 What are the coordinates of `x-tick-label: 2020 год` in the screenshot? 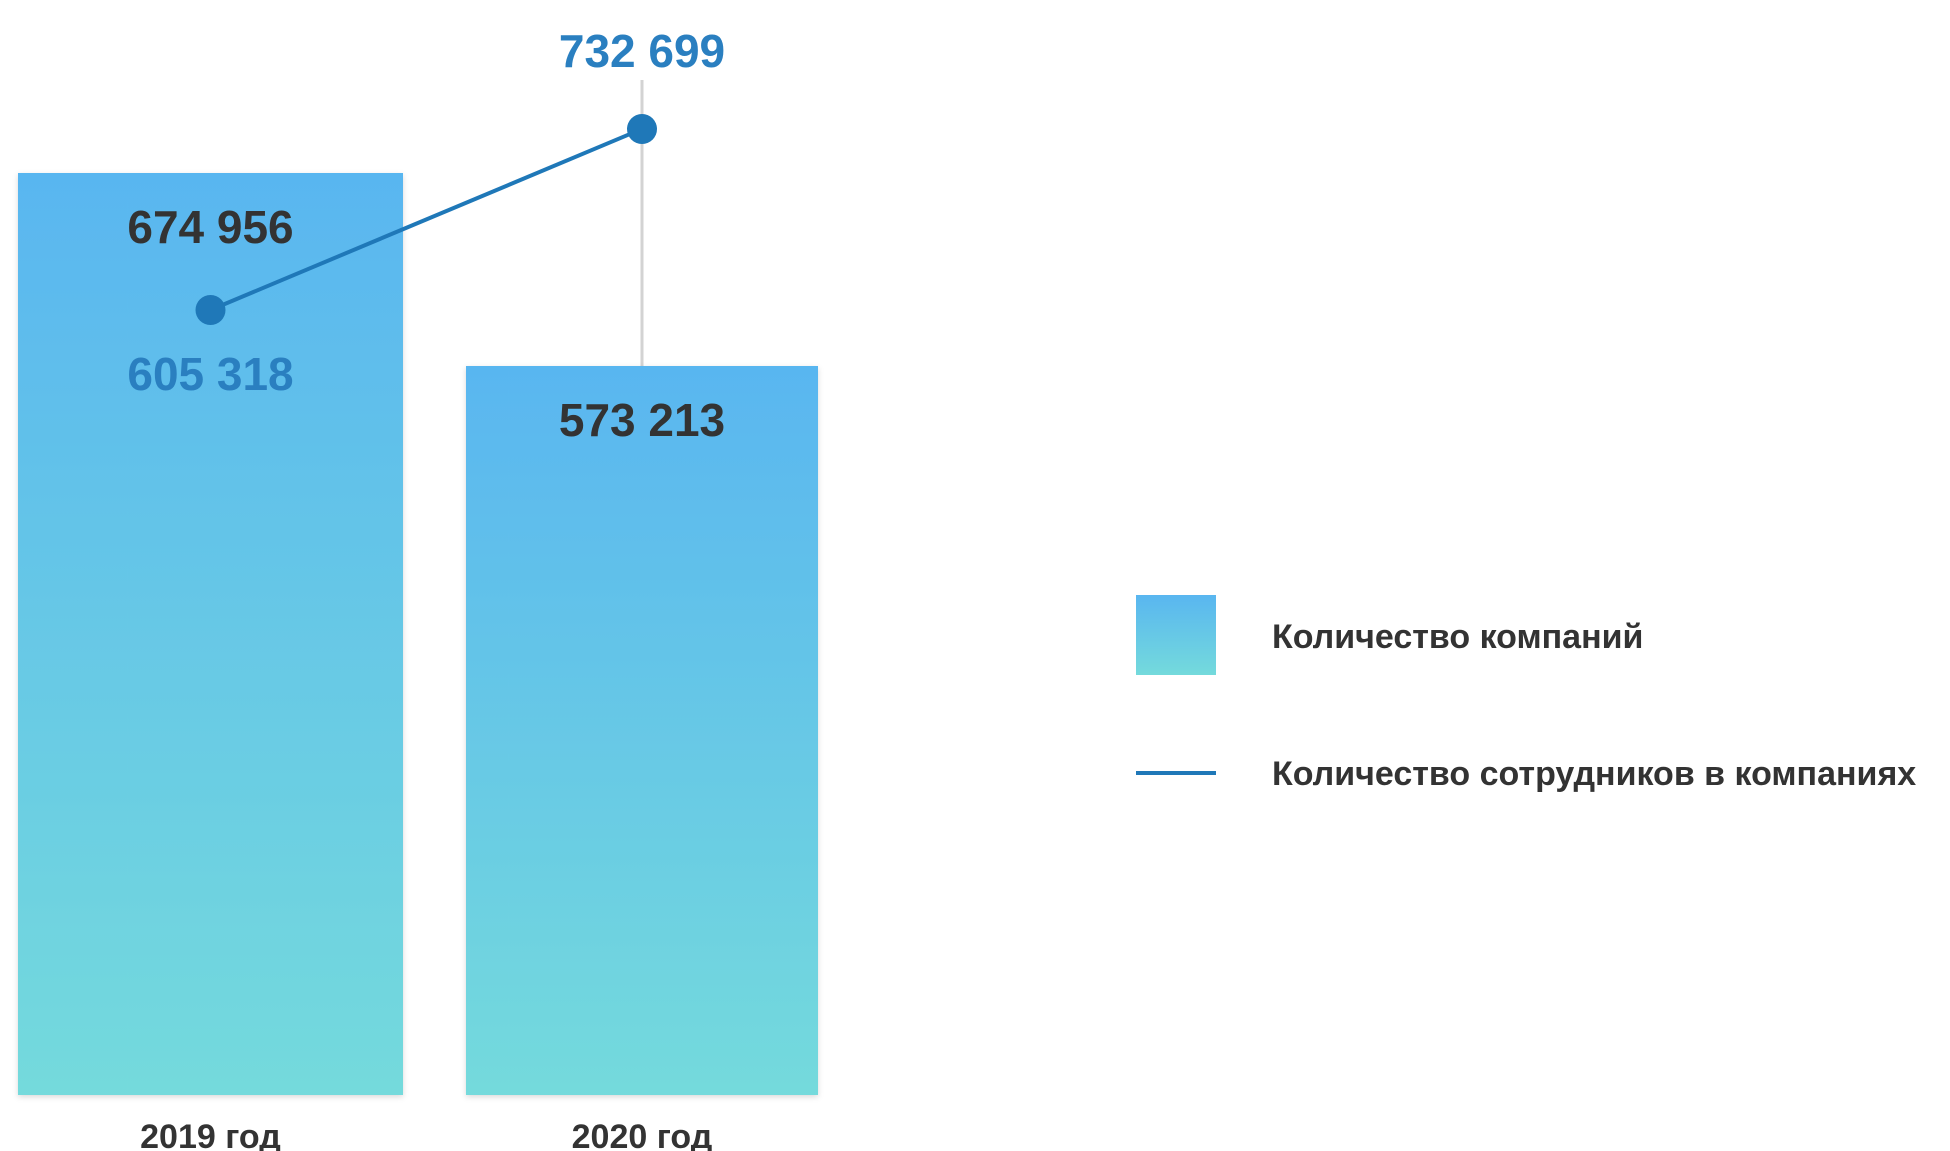 It's located at (642, 1134).